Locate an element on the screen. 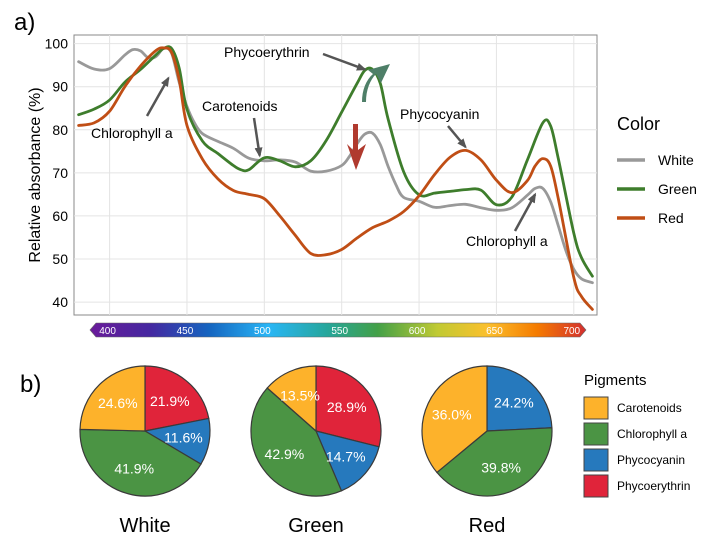 This screenshot has width=704, height=538. y-tick-label: 60 is located at coordinates (60, 216).